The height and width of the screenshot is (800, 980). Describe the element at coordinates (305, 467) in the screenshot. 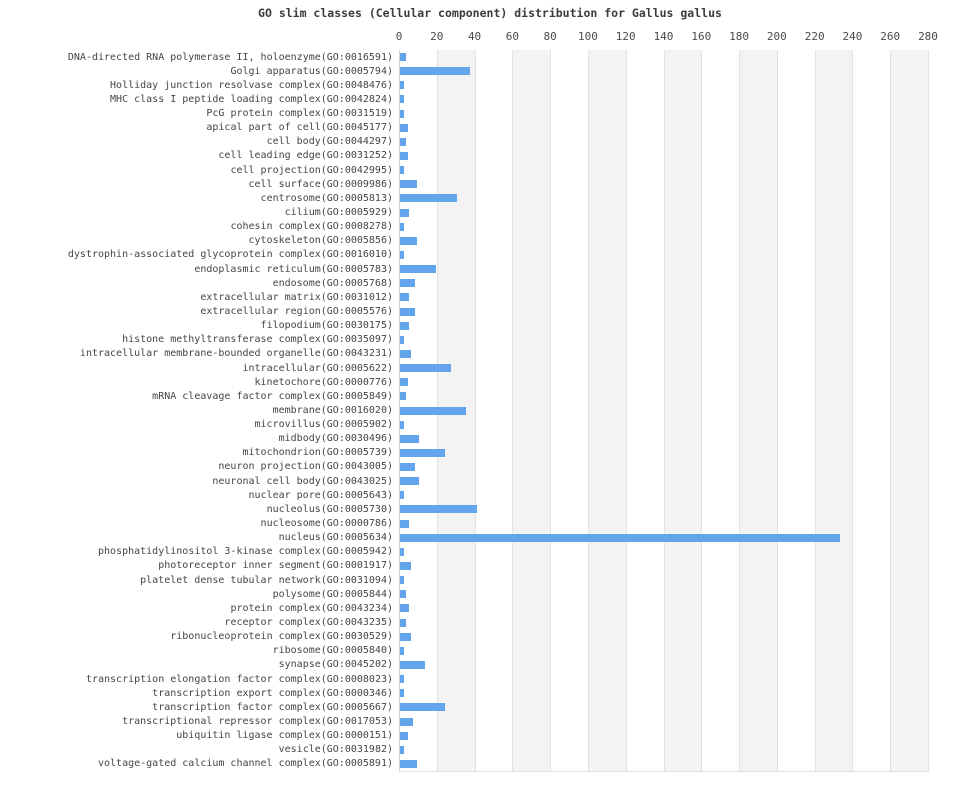

I see `category-label: neuron projection(GO:0043005)` at that location.